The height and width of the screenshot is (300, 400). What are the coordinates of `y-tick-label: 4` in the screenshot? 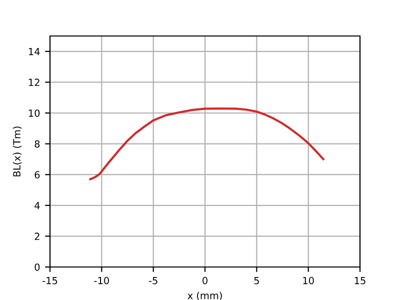 It's located at (37, 206).